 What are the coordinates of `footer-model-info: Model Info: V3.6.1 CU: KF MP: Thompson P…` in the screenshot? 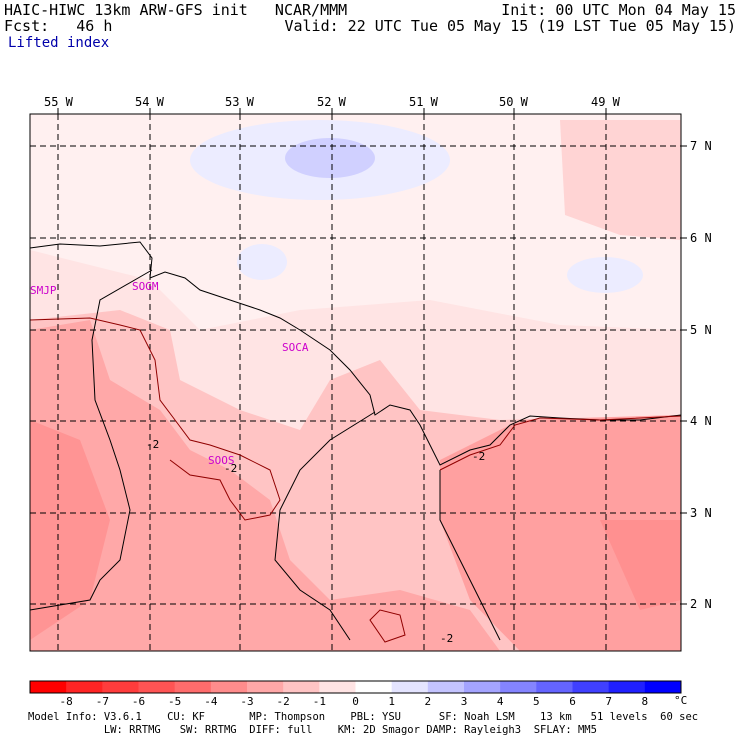 It's located at (363, 717).